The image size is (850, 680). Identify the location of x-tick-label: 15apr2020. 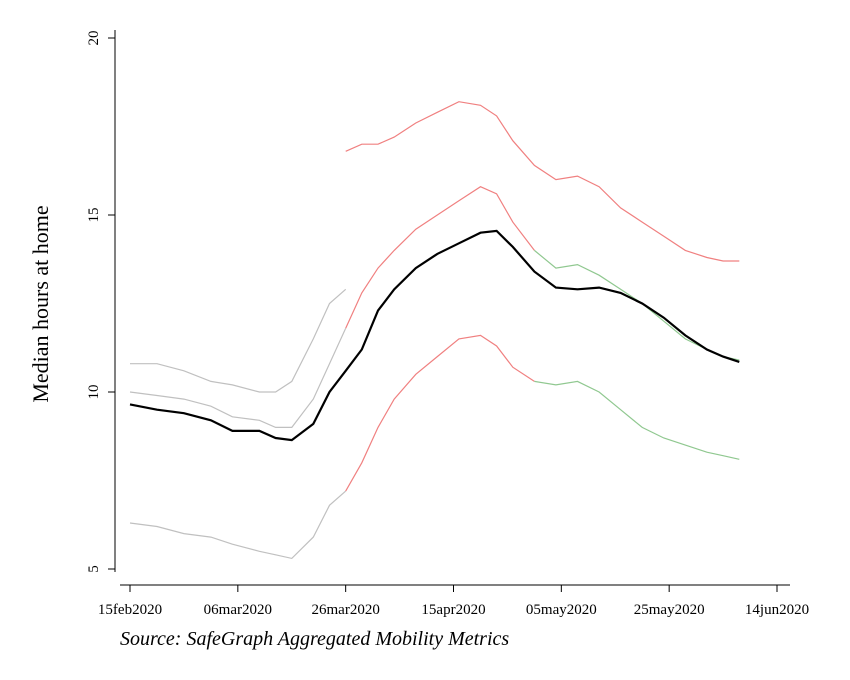
(453, 610).